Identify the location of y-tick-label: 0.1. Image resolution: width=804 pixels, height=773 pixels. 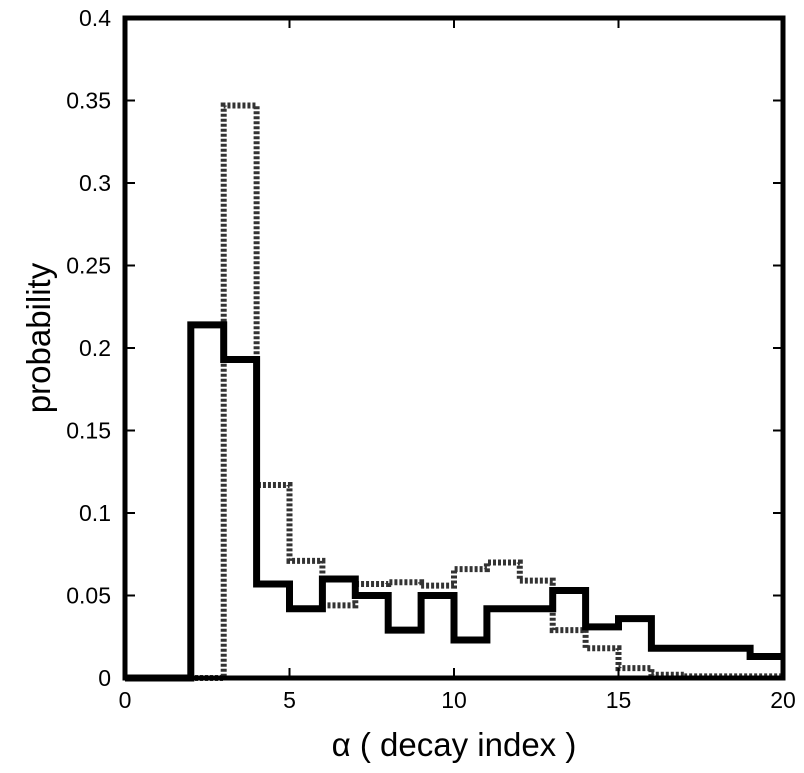
(95, 513).